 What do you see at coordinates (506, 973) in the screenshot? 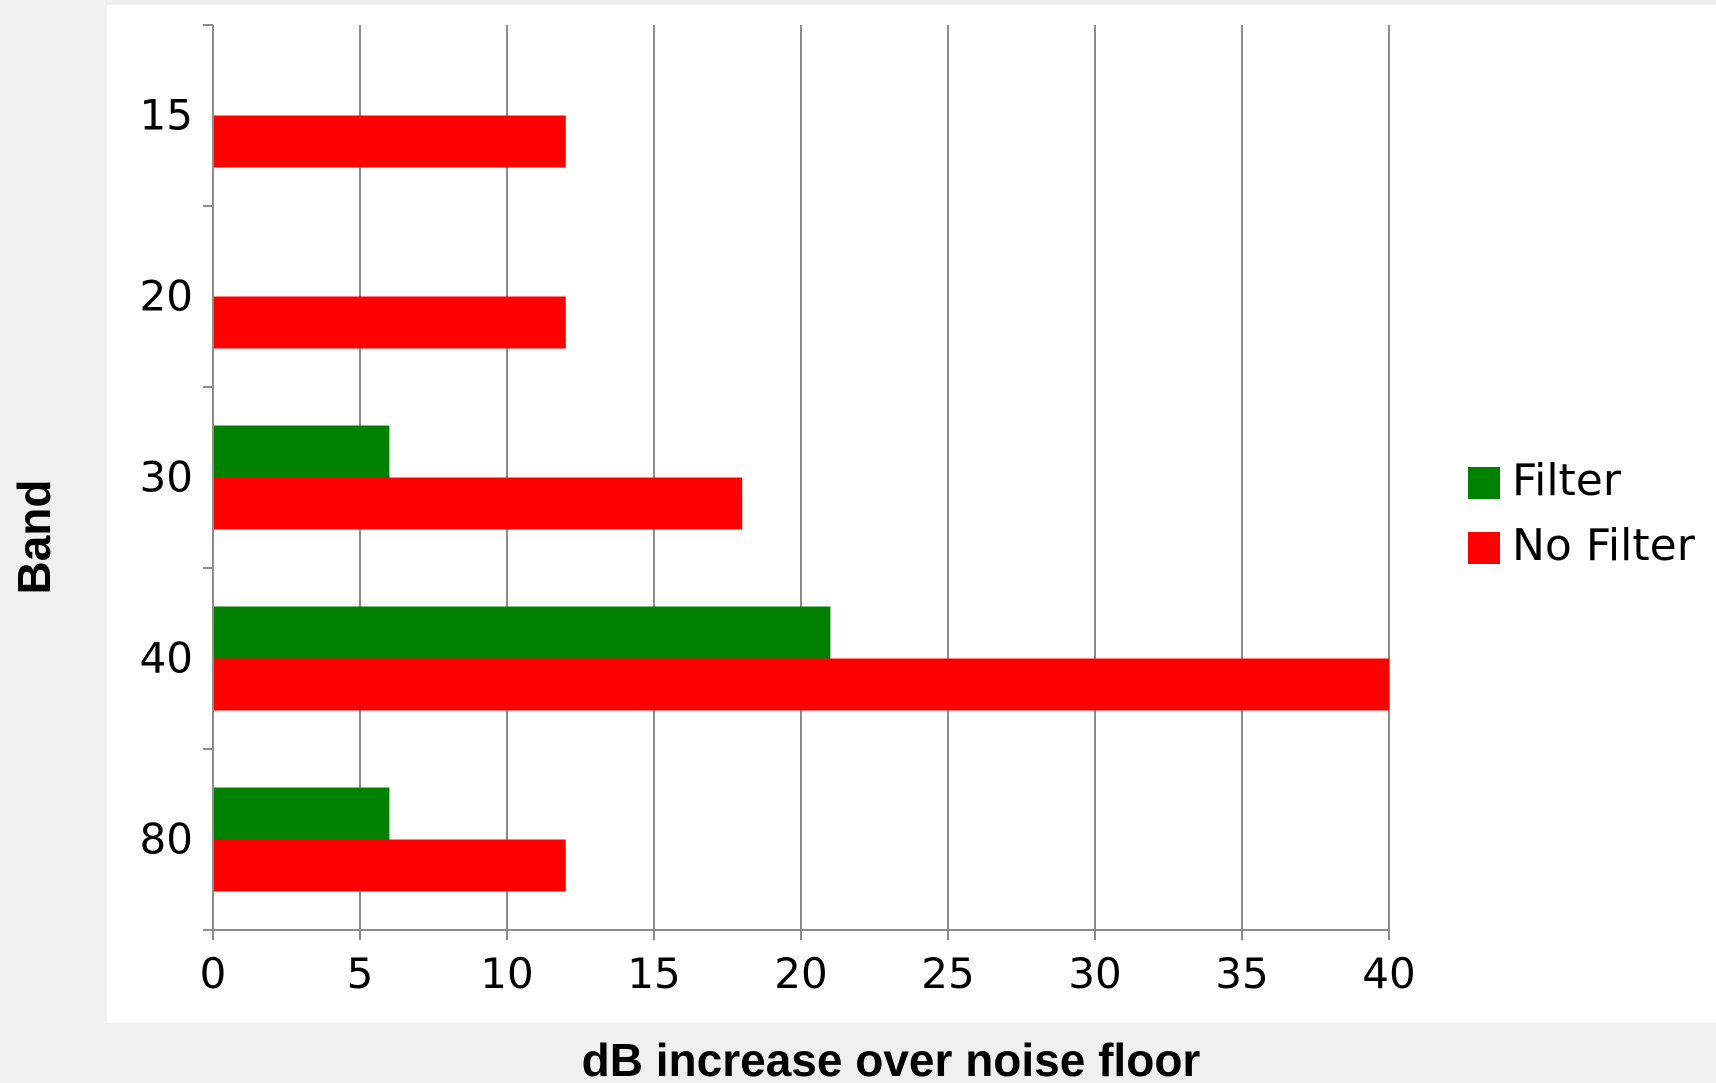
I see `x-tick-label: 10` at bounding box center [506, 973].